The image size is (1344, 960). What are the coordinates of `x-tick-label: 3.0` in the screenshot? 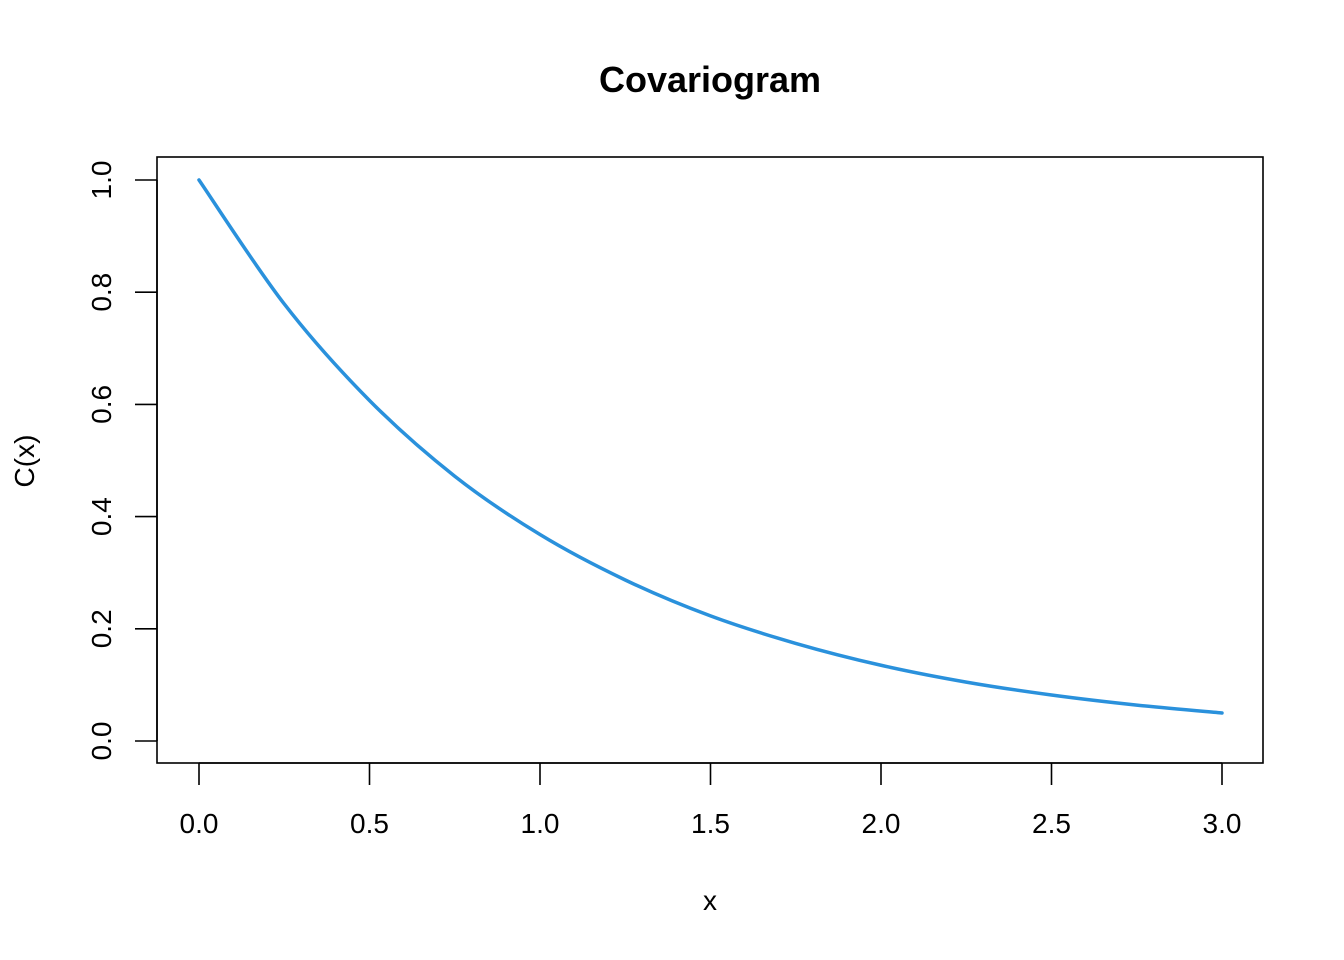 It's located at (1222, 823).